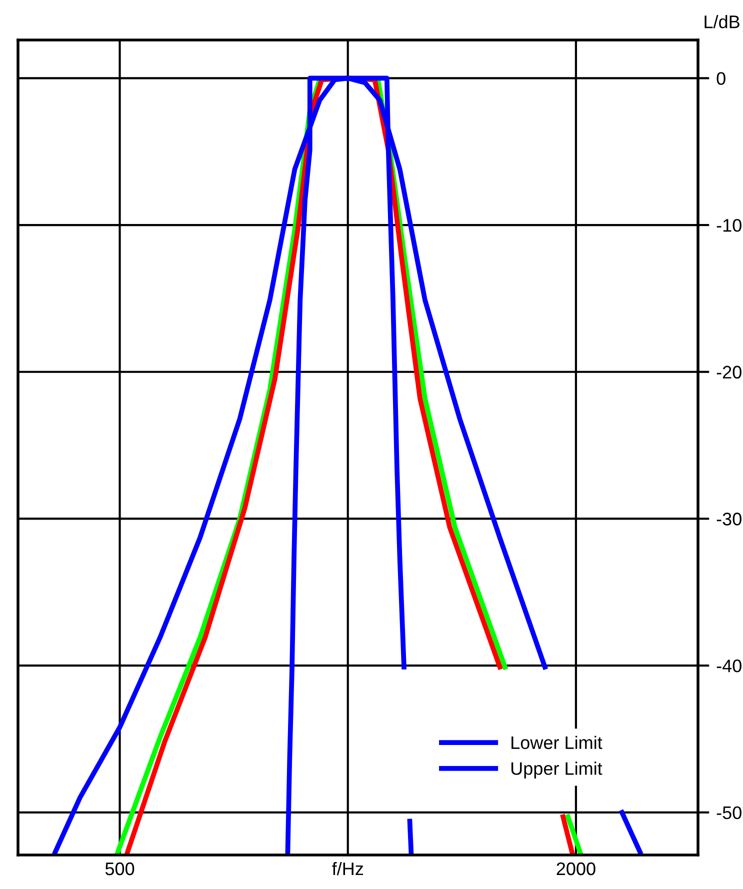  What do you see at coordinates (729, 813) in the screenshot?
I see `y-tick-label: -50` at bounding box center [729, 813].